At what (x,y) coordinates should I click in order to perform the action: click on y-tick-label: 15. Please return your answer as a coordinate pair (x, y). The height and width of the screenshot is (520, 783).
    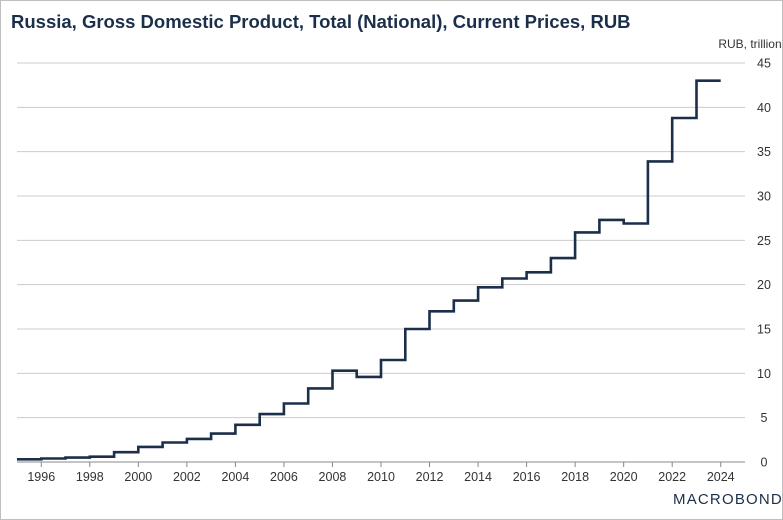
    Looking at the image, I should click on (764, 330).